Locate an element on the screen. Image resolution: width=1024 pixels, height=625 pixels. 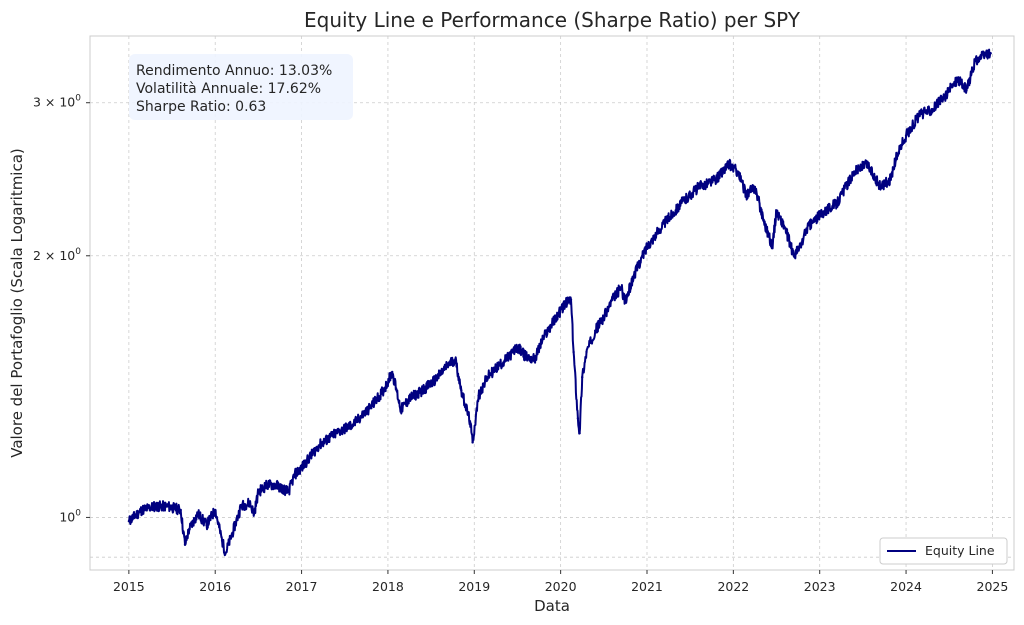
x-tick-label-2015: 2015 is located at coordinates (129, 586).